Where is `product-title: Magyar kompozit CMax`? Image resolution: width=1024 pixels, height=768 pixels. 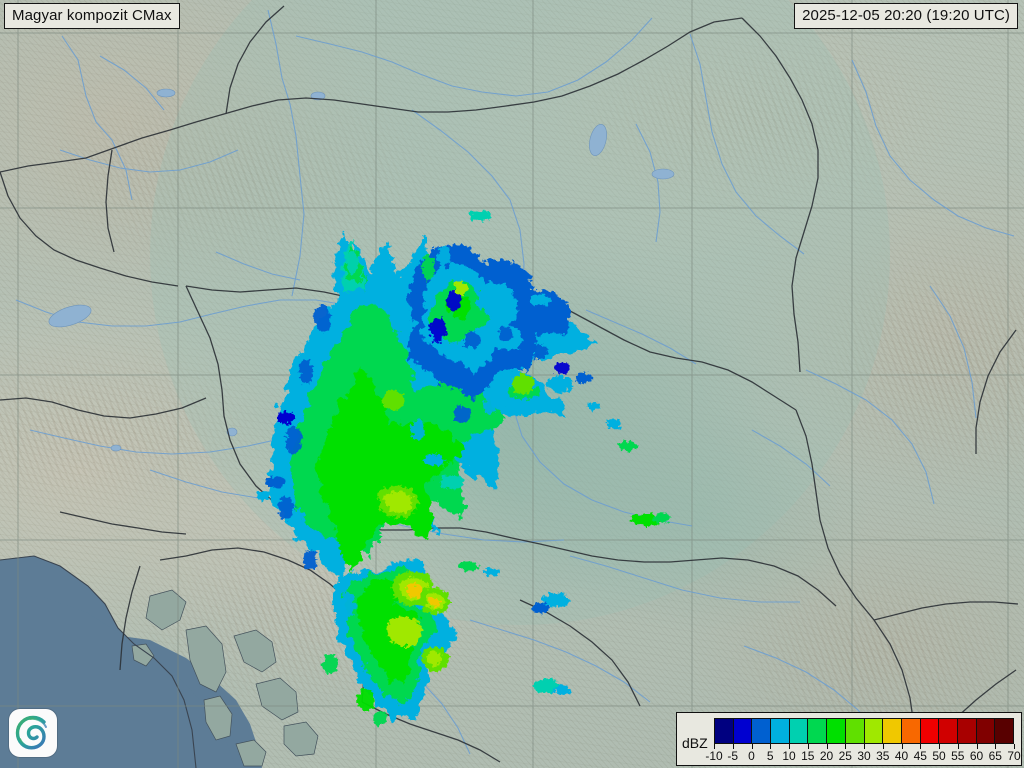
product-title: Magyar kompozit CMax is located at coordinates (92, 15).